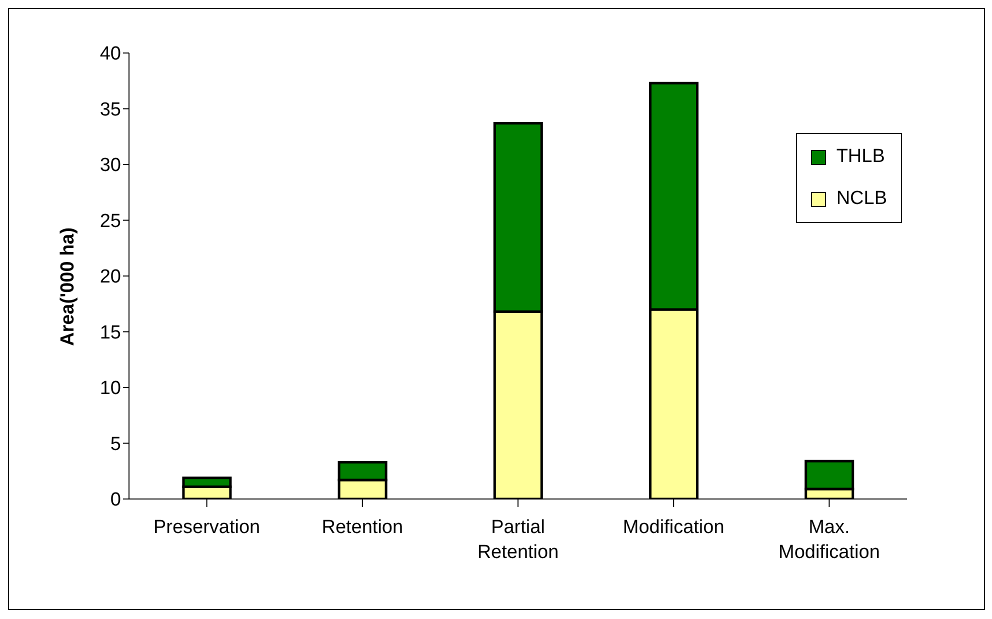 The height and width of the screenshot is (619, 992). I want to click on y-tick-label: 35, so click(110, 109).